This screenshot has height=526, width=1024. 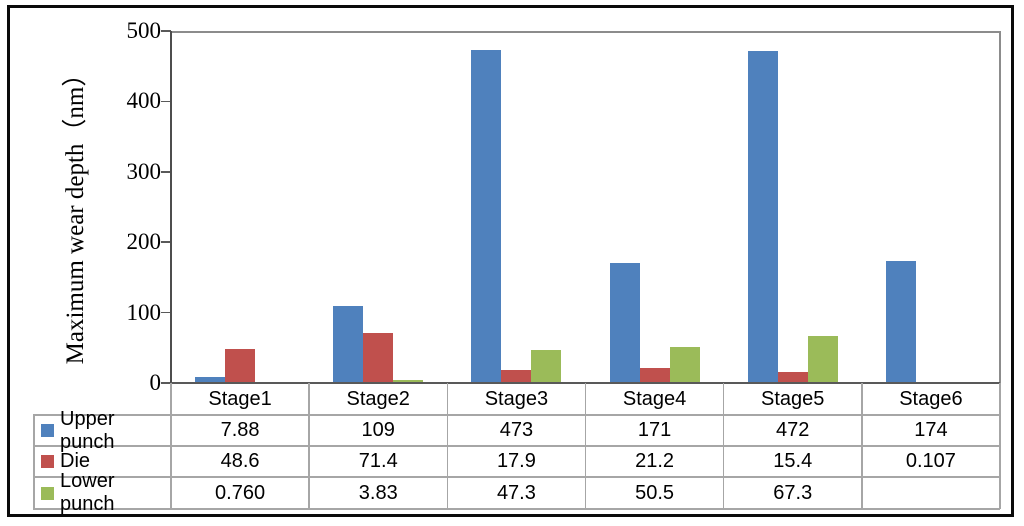 What do you see at coordinates (171, 207) in the screenshot?
I see `y-axis-line` at bounding box center [171, 207].